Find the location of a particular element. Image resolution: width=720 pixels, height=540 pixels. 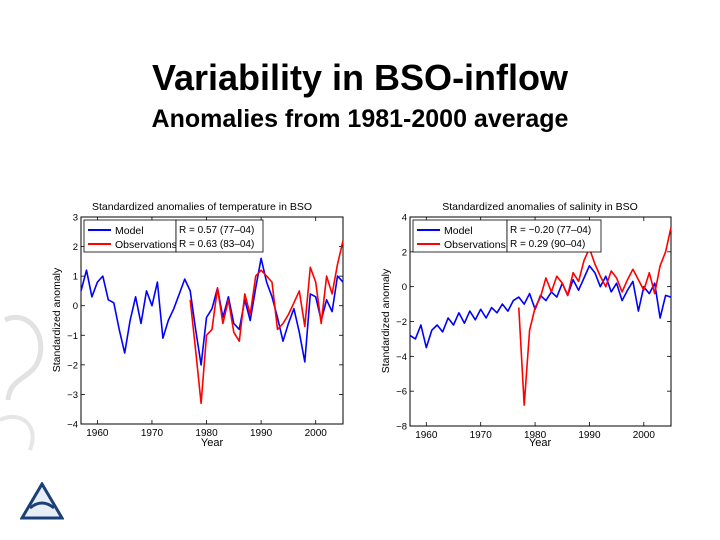

correlation-observations: R = 0.29 (90–04) is located at coordinates (547, 244).